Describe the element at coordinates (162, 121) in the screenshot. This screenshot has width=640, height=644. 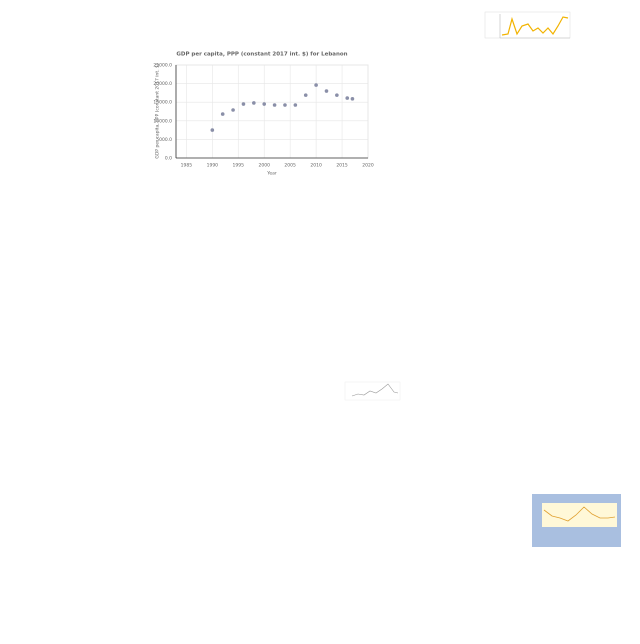
I see `y-tick-label: 10000.0` at that location.